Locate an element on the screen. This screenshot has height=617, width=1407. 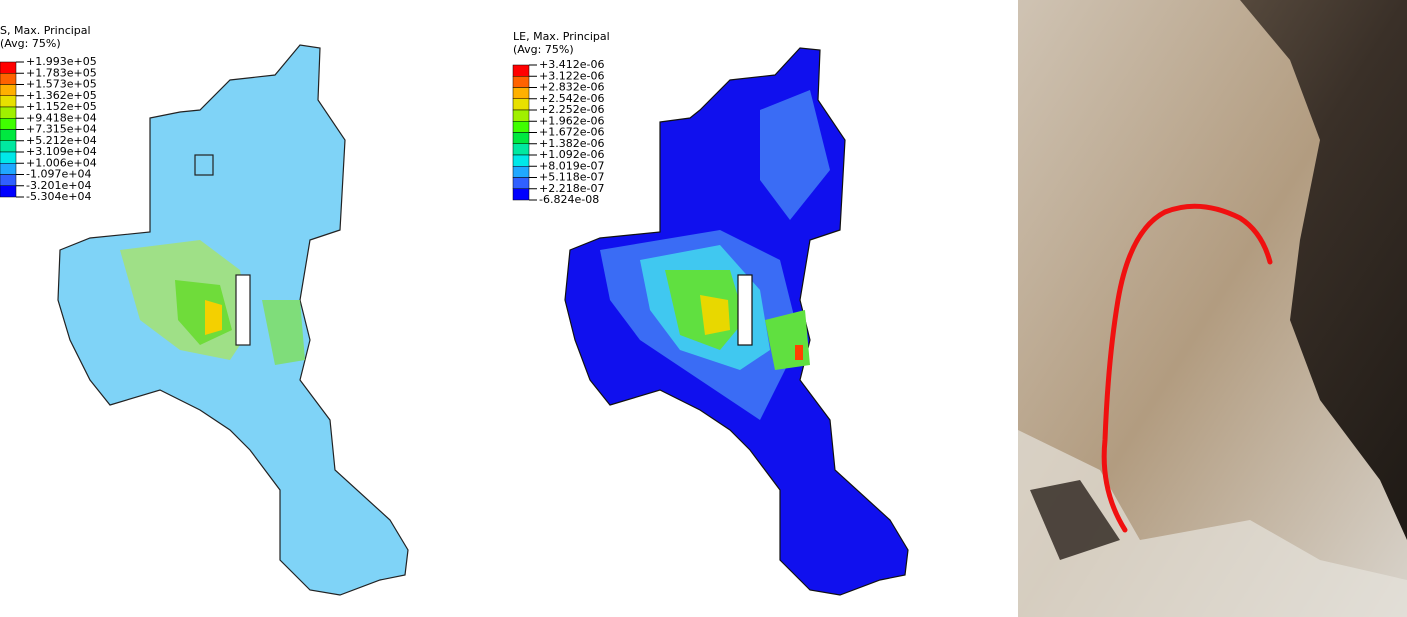
legend-label: -5.304e+04 is located at coordinates (58, 196).